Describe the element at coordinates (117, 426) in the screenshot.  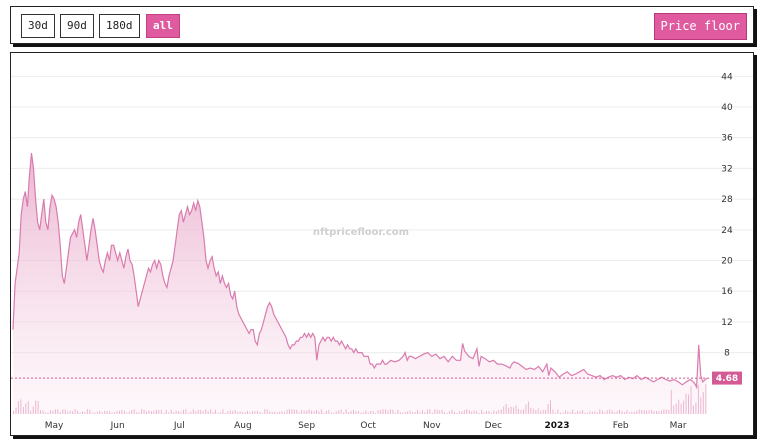
I see `x-tick-label: Jun` at that location.